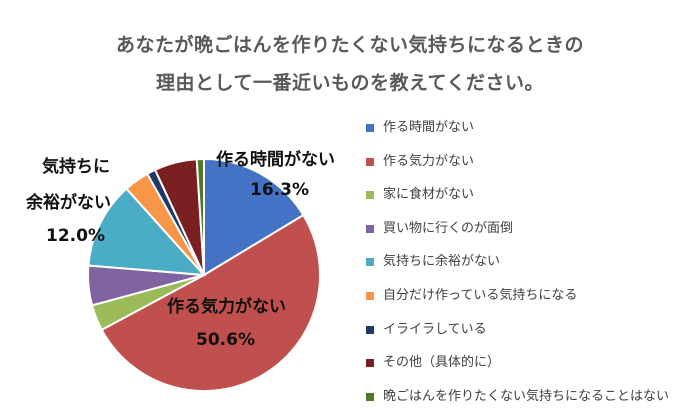 Image resolution: width=700 pixels, height=420 pixels. Describe the element at coordinates (480, 295) in the screenshot. I see `legend-label-6: 自分だけ作っている気持ちになる` at that location.